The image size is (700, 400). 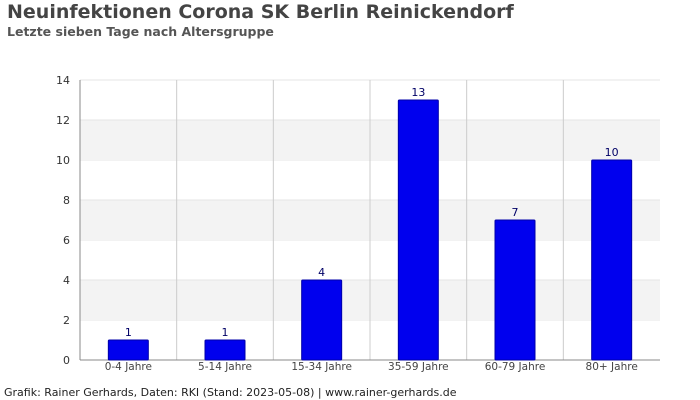 I want to click on x-tick-label: 5-14 Jahre, so click(x=225, y=367).